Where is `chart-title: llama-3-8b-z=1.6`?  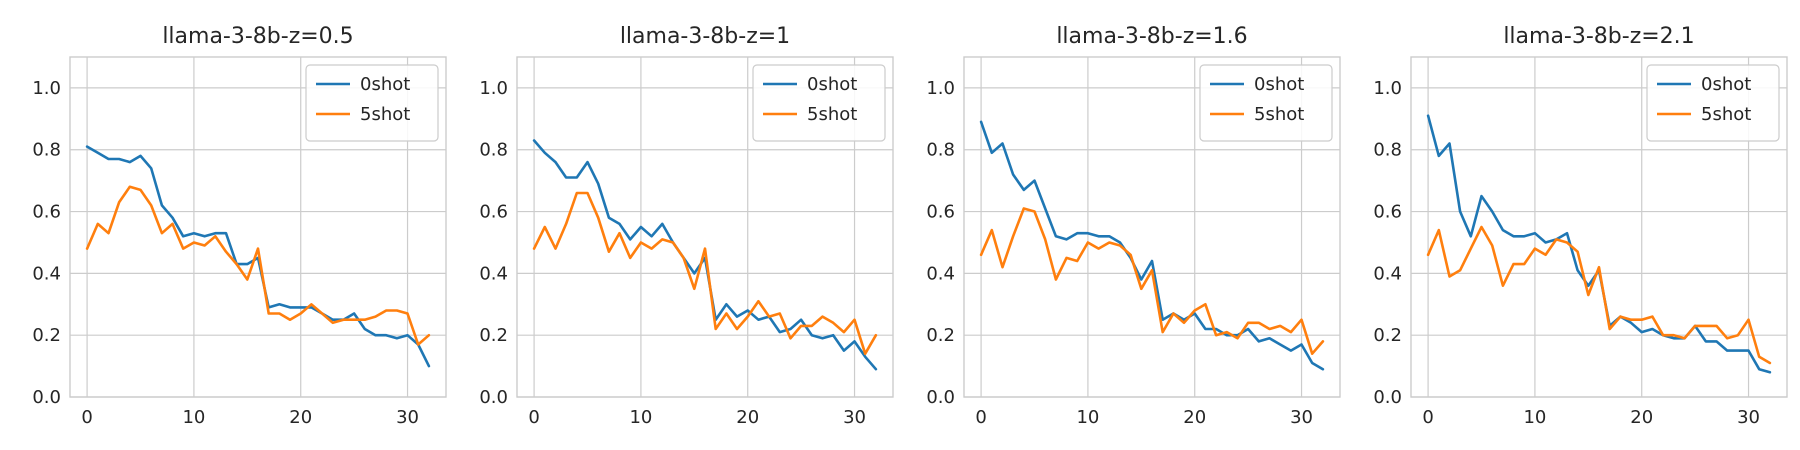 chart-title: llama-3-8b-z=1.6 is located at coordinates (1151, 36).